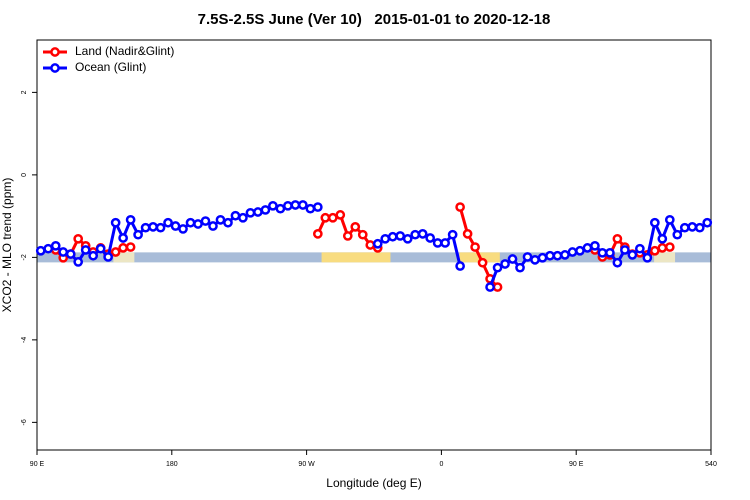 The image size is (750, 500). What do you see at coordinates (24, 340) in the screenshot?
I see `y-tick-label: -4` at bounding box center [24, 340].